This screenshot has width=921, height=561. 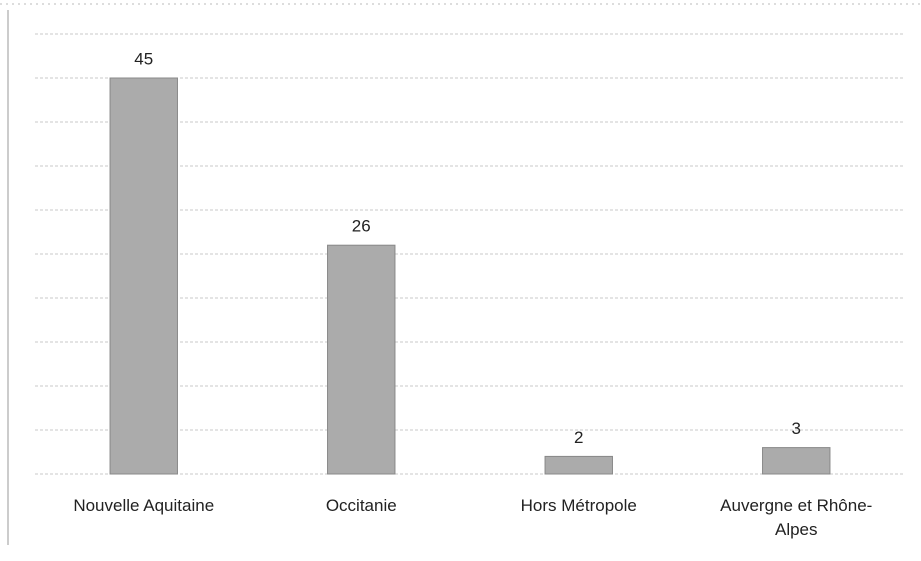 I want to click on value-label: 2, so click(x=578, y=437).